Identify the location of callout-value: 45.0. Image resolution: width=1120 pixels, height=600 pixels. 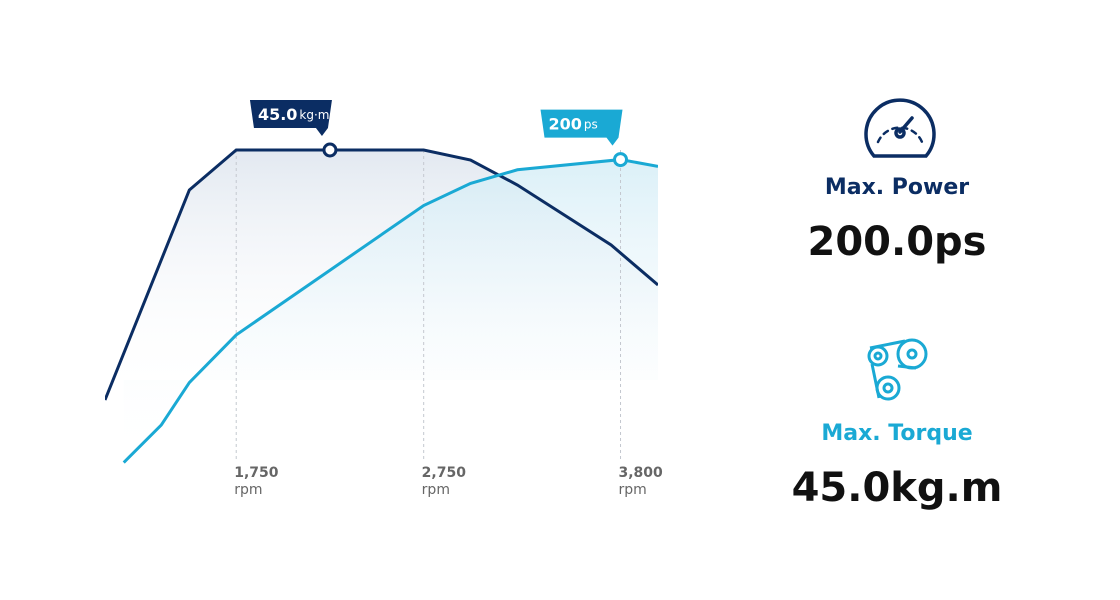
(277, 114).